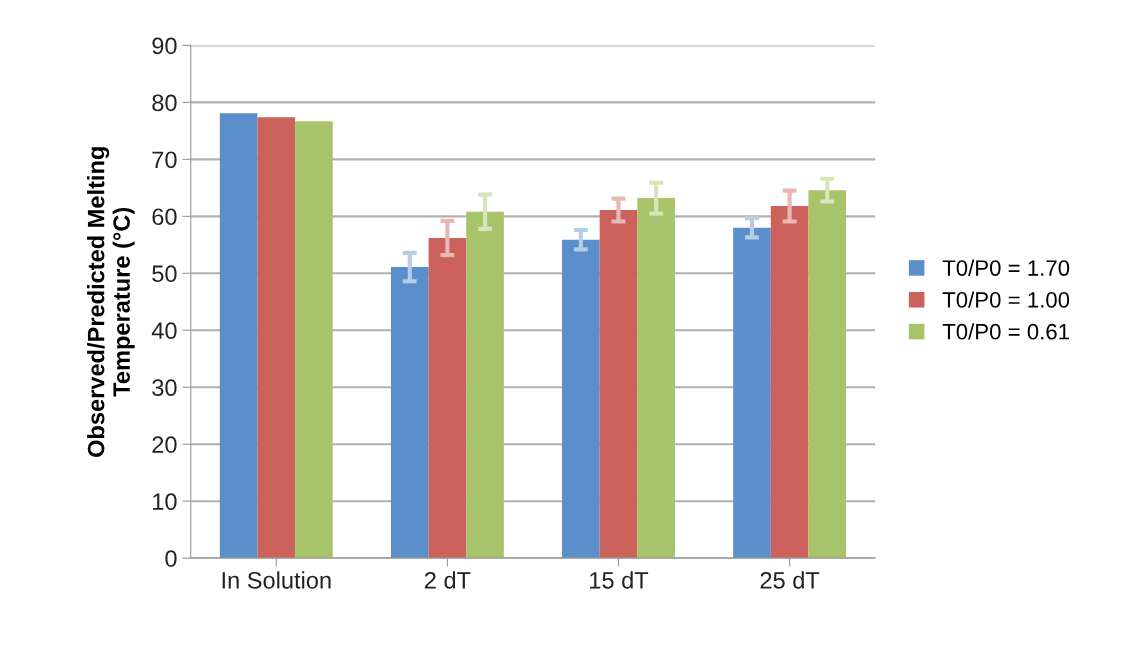  I want to click on x-tick-label: 15 dT, so click(619, 580).